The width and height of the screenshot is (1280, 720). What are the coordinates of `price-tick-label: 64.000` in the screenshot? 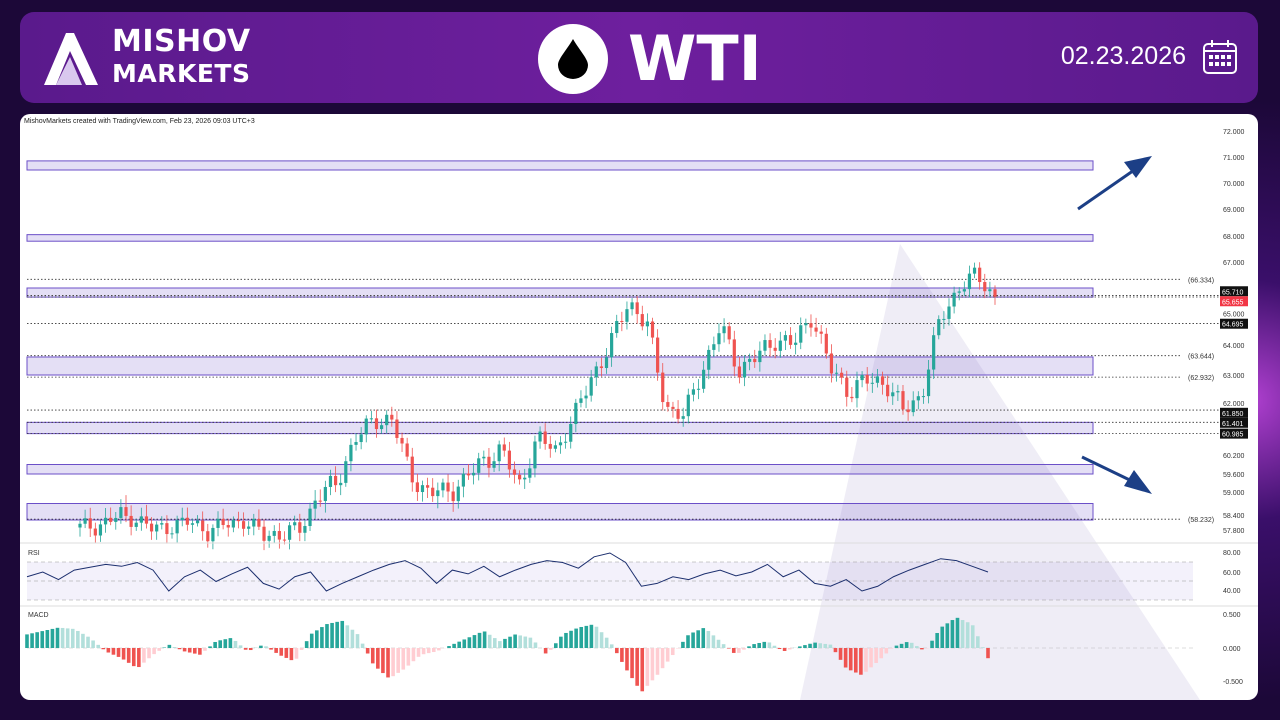 It's located at (1234, 346).